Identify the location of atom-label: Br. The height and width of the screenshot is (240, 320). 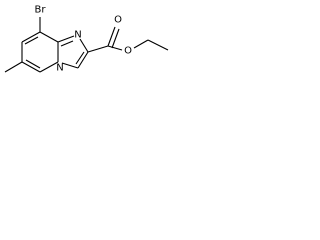
(41, 10).